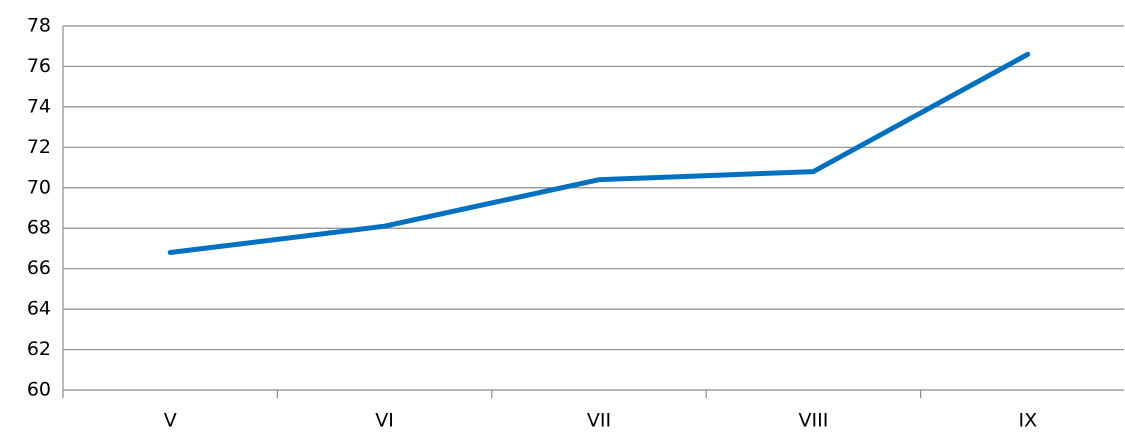 The height and width of the screenshot is (432, 1125). Describe the element at coordinates (813, 421) in the screenshot. I see `x-tick-label: VIII` at that location.